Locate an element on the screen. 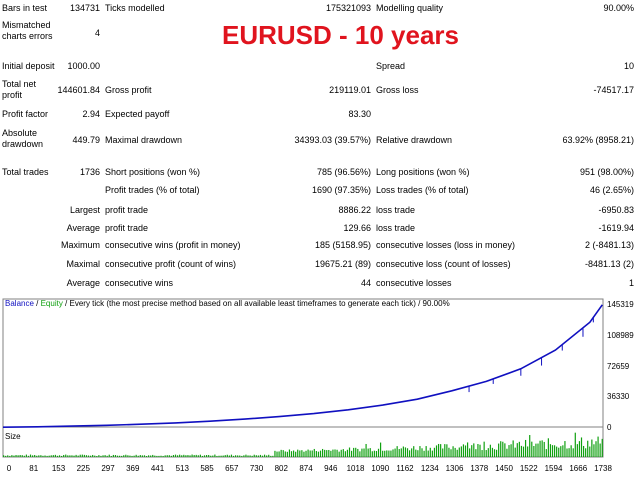  average2-label: Average is located at coordinates (83, 283).